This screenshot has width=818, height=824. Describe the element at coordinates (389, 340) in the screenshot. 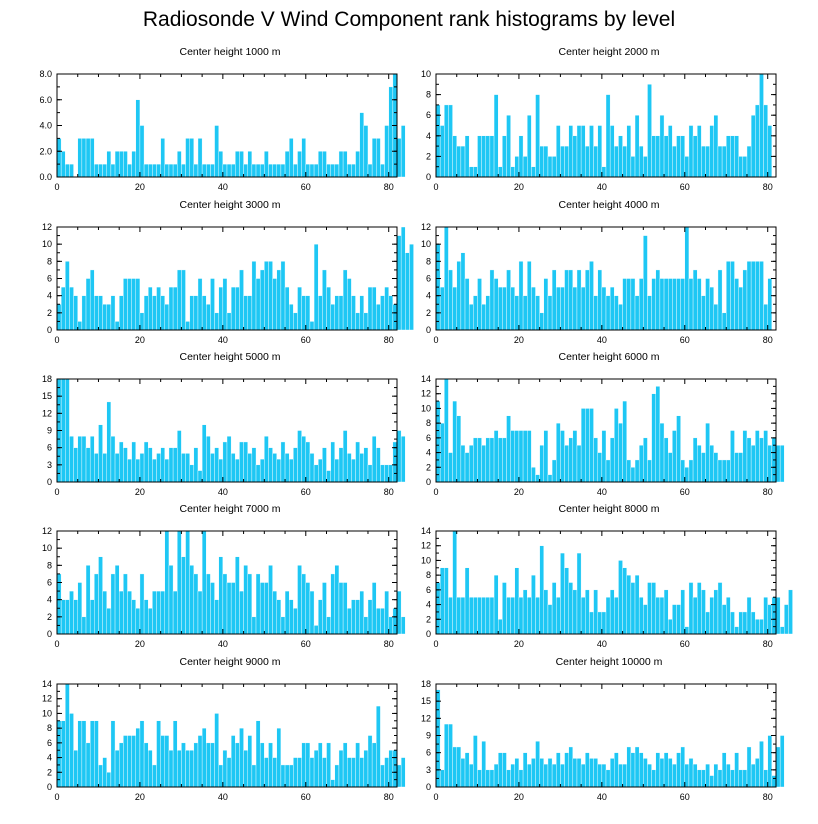

I see `x-tick-label: 80` at that location.